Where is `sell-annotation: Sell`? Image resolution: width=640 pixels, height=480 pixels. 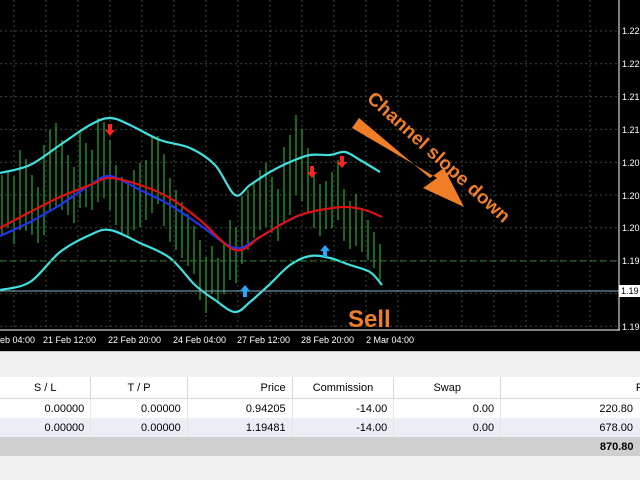
sell-annotation: Sell is located at coordinates (369, 319).